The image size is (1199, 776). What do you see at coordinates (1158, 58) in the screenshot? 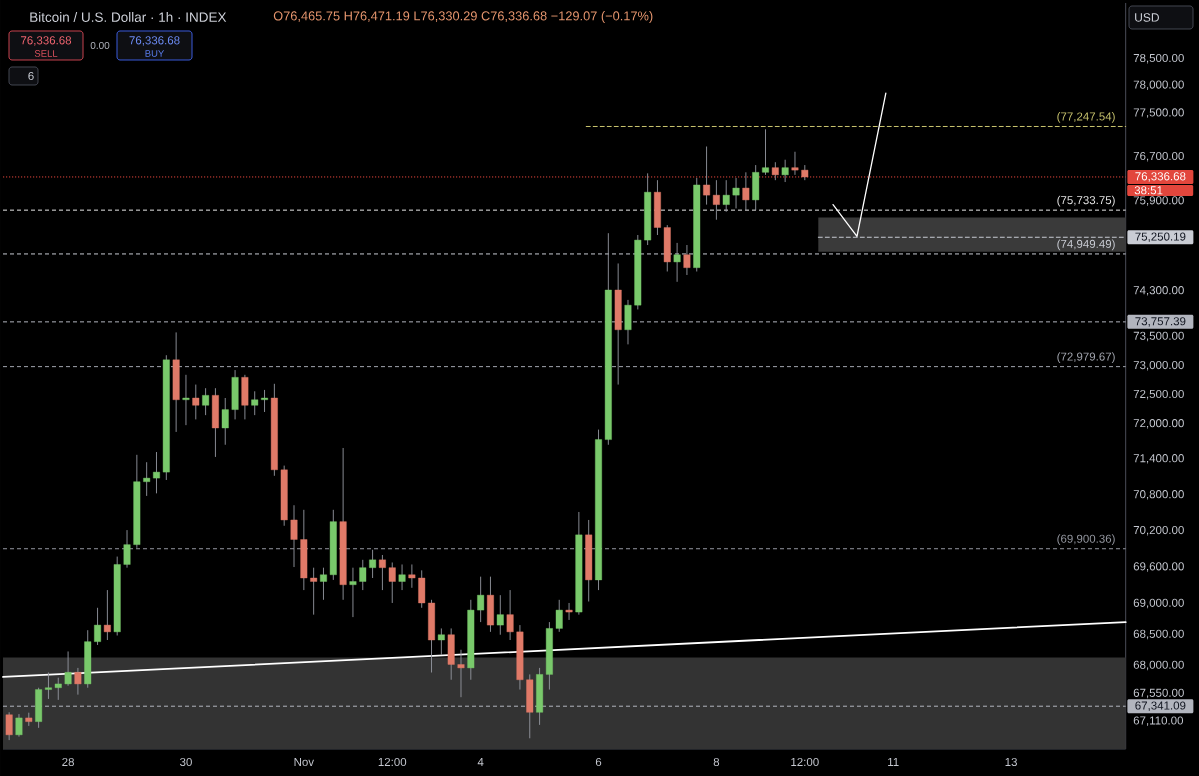
I see `y-tick-label: 78,500.00` at bounding box center [1158, 58].